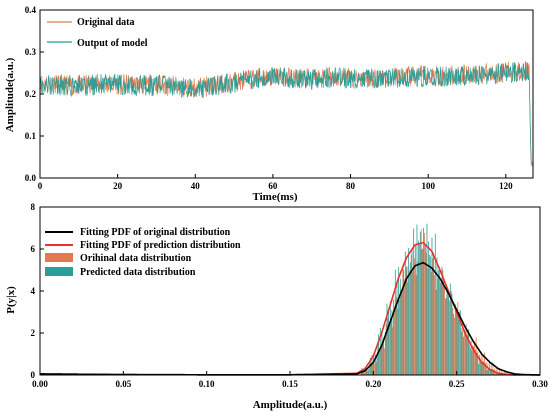  Describe the element at coordinates (97, 33) in the screenshot. I see `top-legend: Original data Output of model` at that location.